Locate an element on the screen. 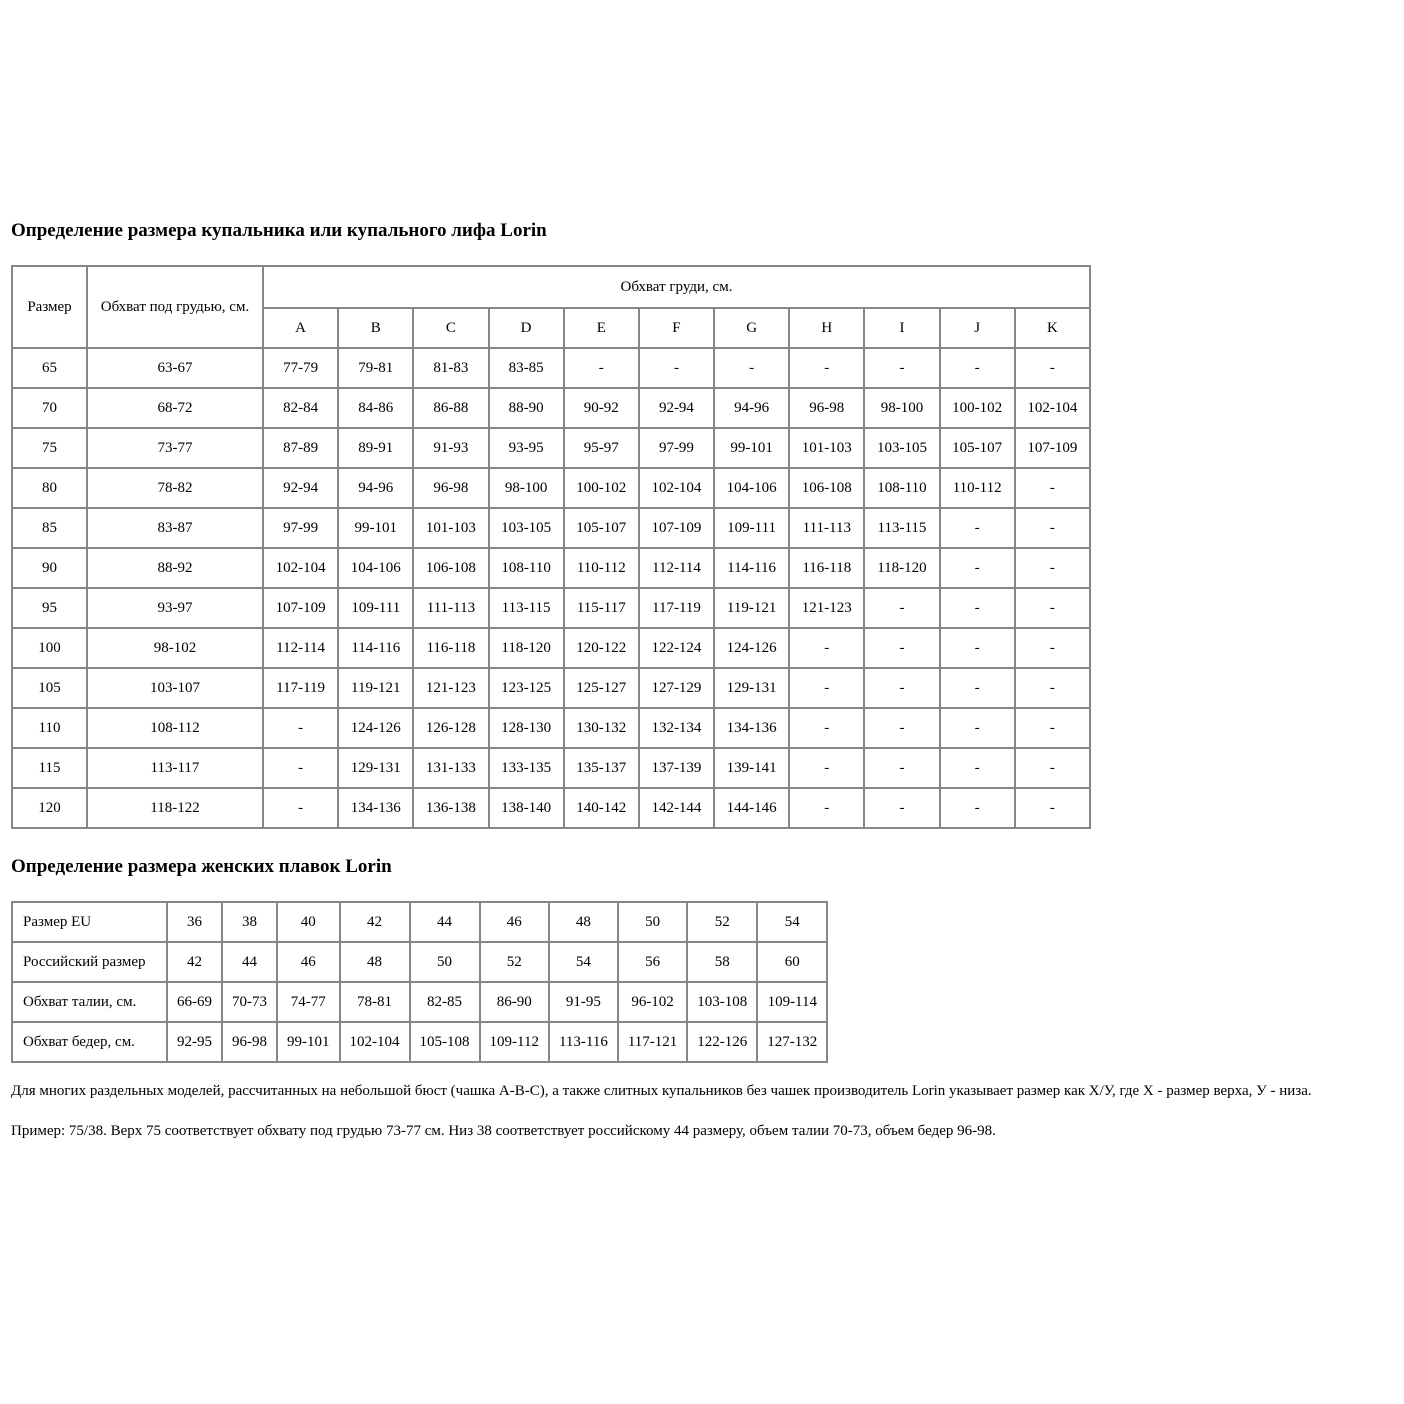  briefs-value-cell: 42 is located at coordinates (374, 922).